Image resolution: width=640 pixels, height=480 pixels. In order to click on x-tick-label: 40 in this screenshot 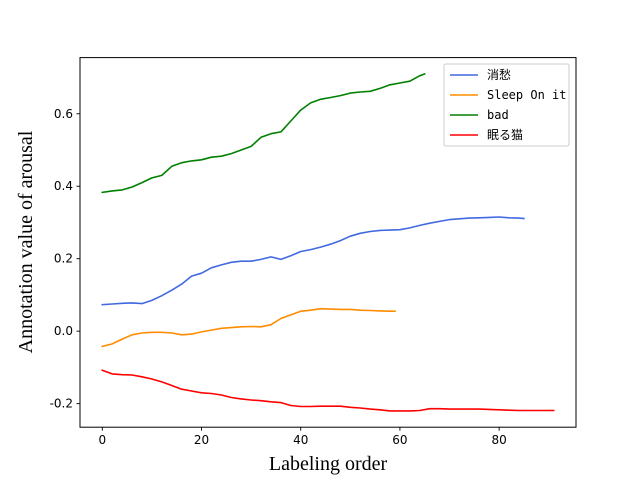, I will do `click(300, 440)`.